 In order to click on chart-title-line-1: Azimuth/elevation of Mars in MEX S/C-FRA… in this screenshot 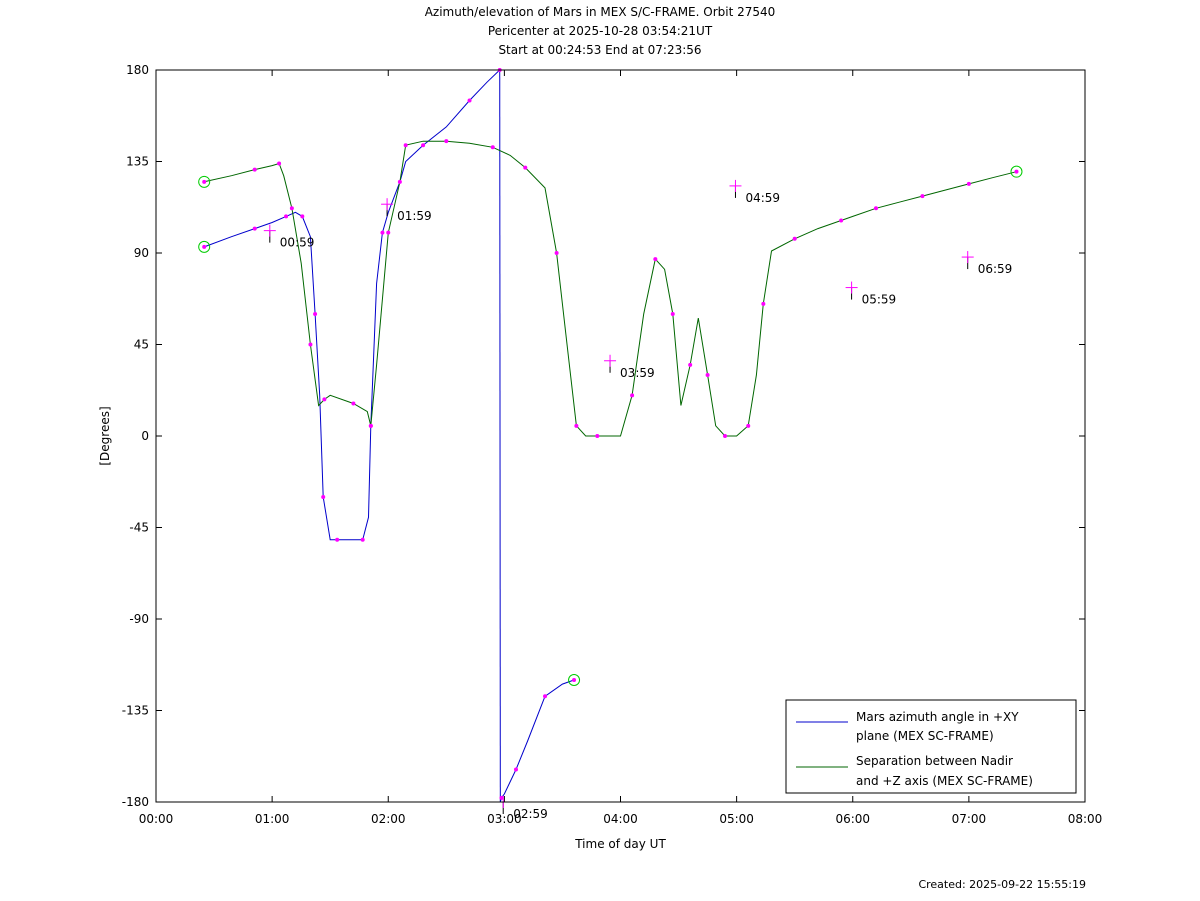, I will do `click(600, 12)`.